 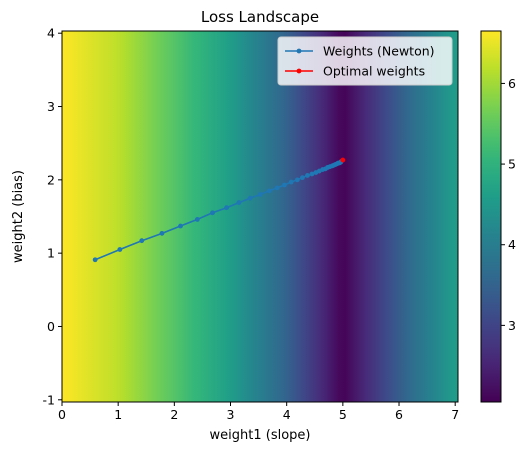 What do you see at coordinates (379, 51) in the screenshot?
I see `legend-label: Weights (Newton)` at bounding box center [379, 51].